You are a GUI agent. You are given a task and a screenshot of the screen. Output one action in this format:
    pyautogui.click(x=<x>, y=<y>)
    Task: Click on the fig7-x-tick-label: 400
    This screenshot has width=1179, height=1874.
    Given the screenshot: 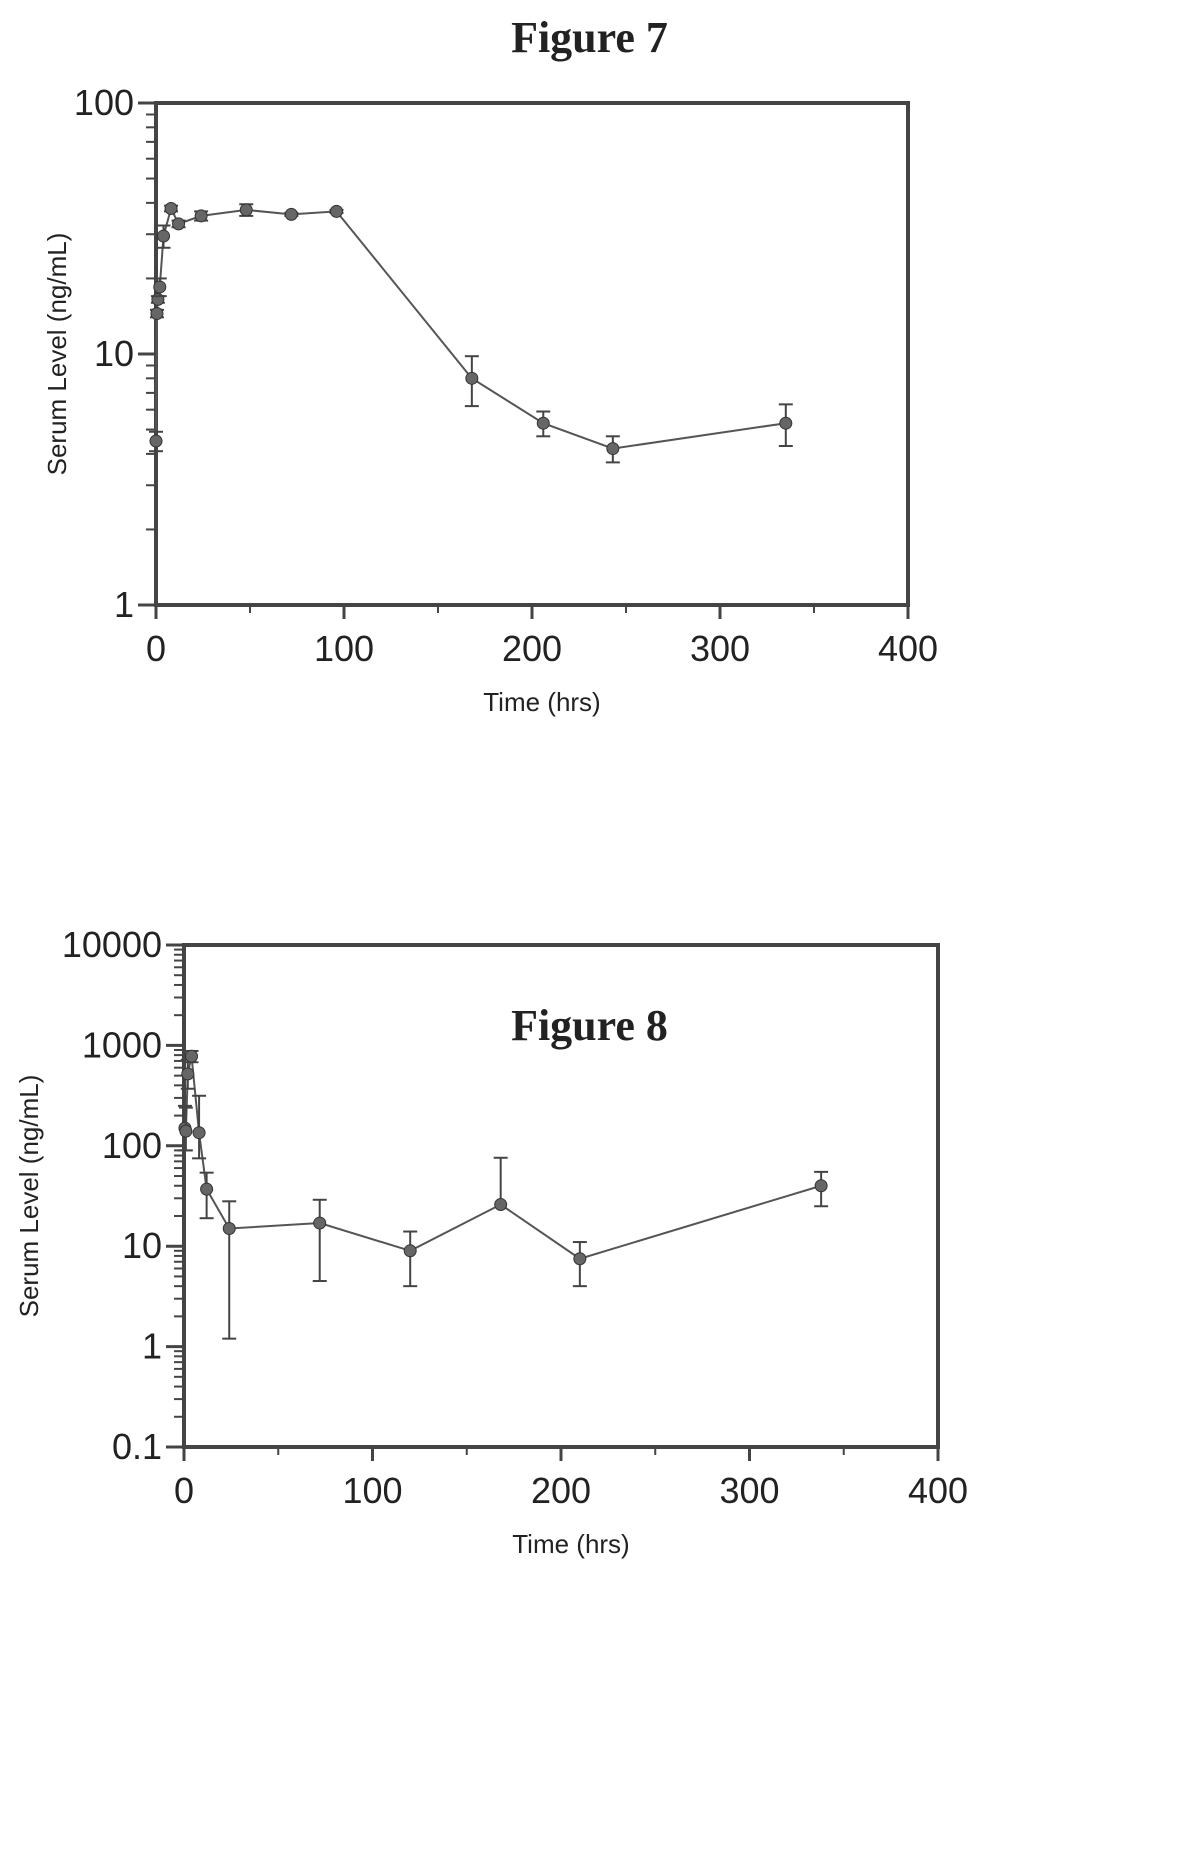 What is the action you would take?
    pyautogui.click(x=908, y=648)
    